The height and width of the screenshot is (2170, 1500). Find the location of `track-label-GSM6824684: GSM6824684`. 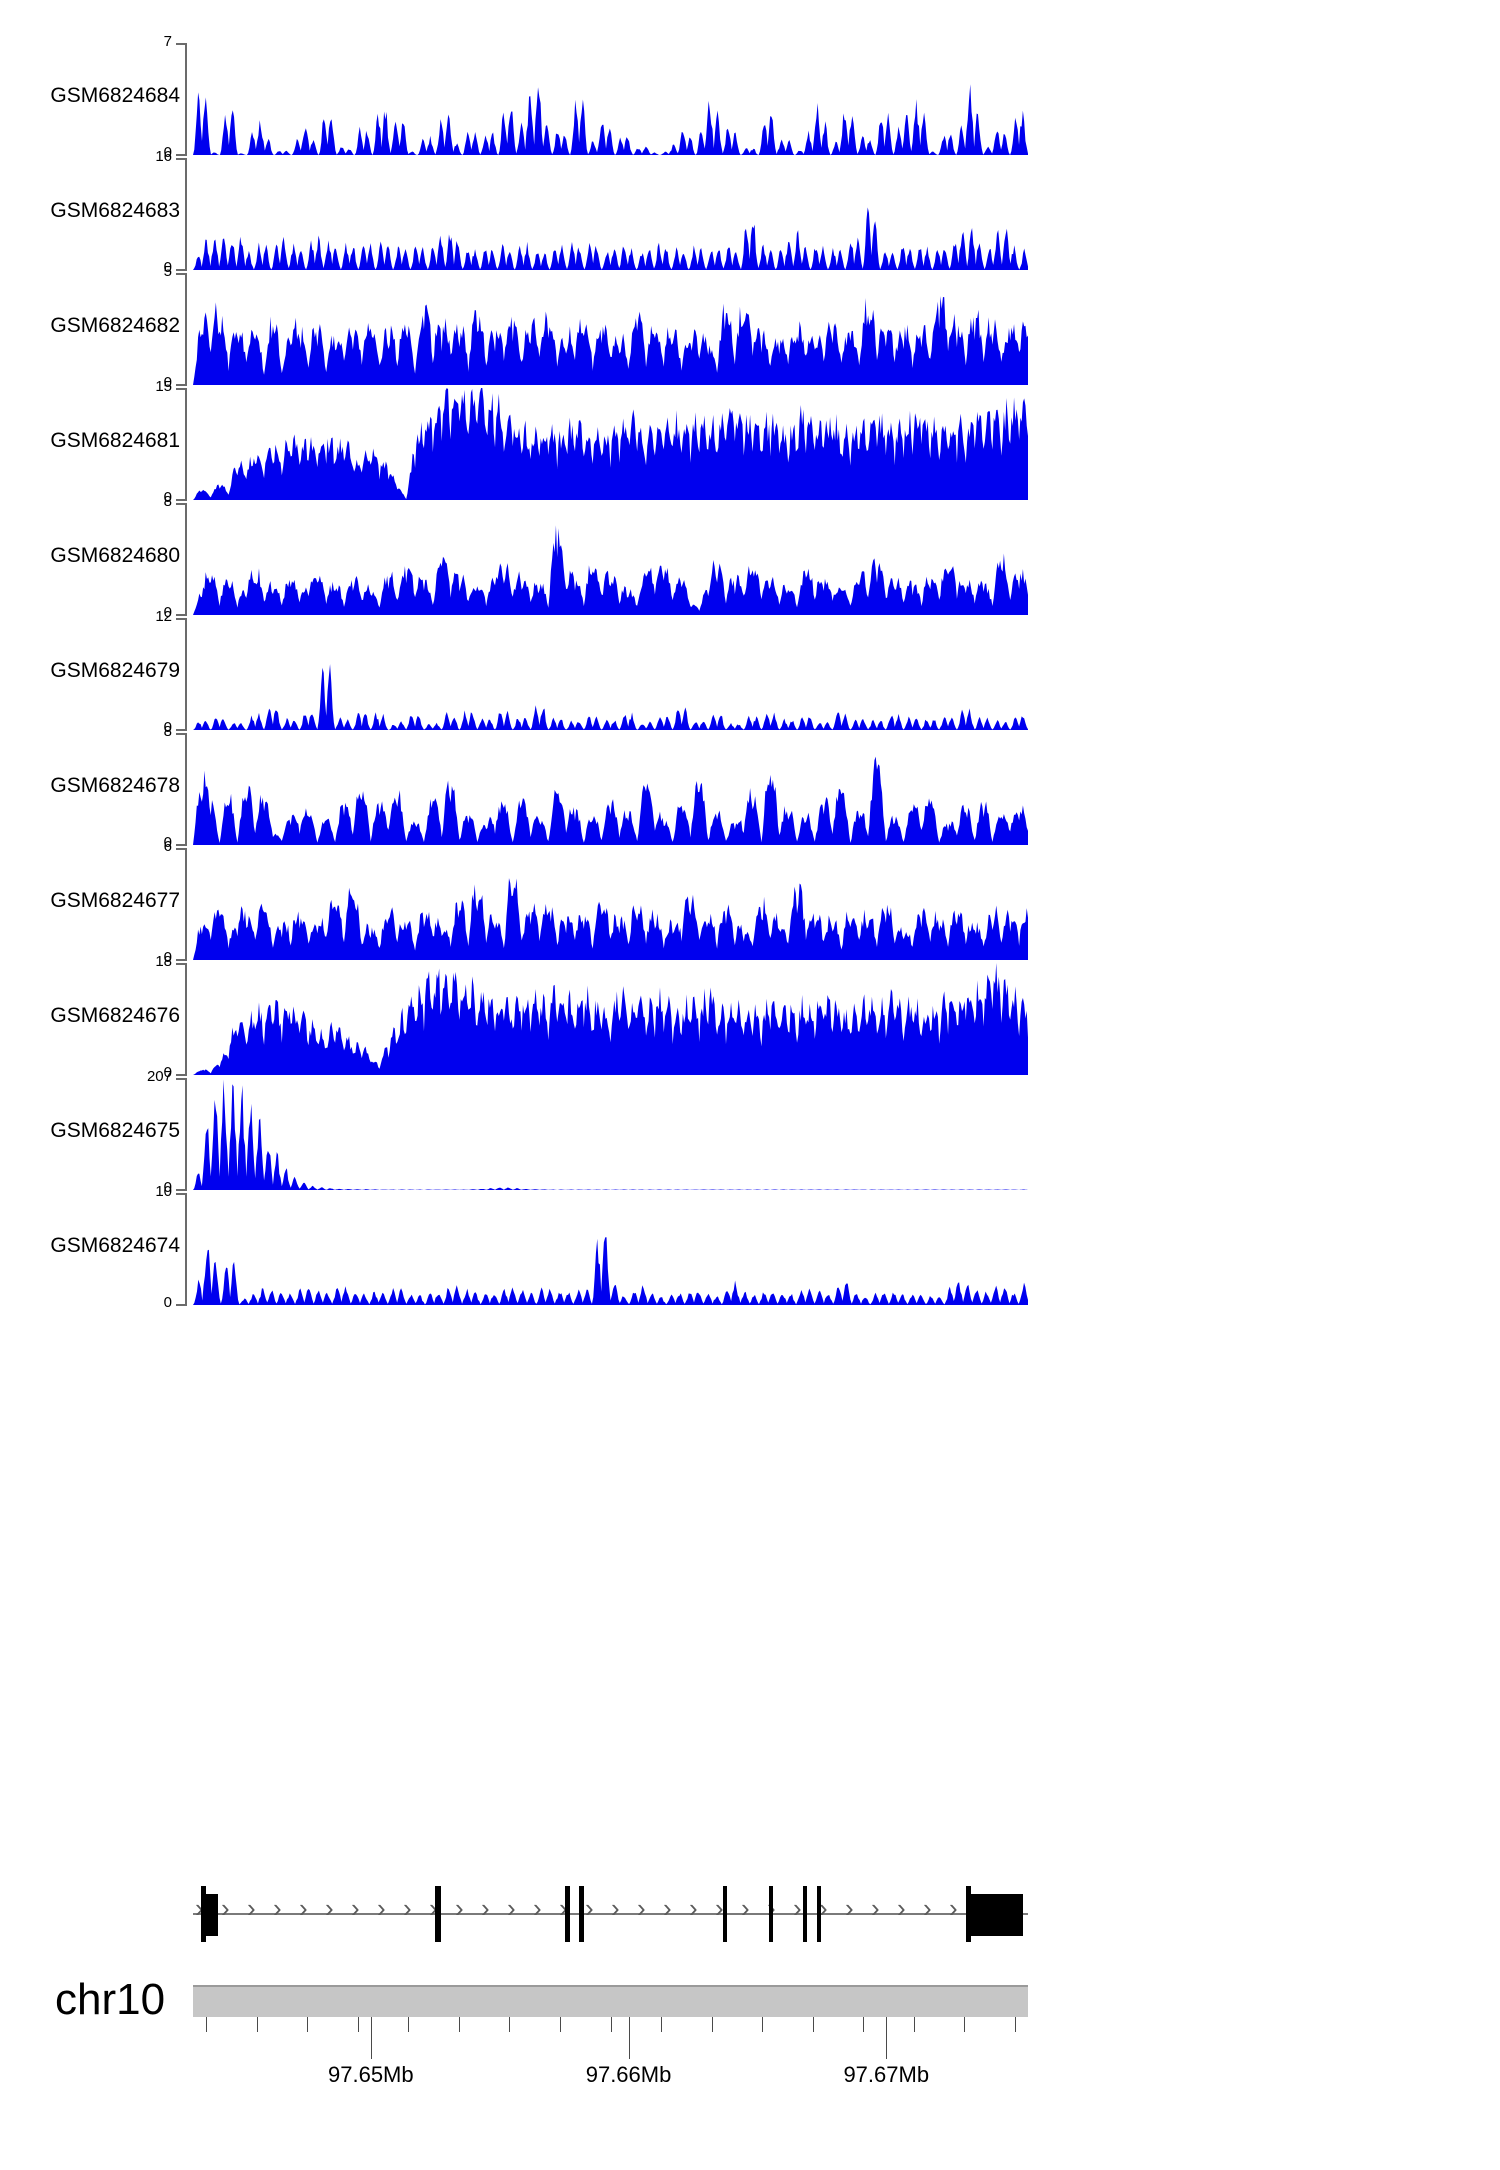

track-label-GSM6824684: GSM6824684 is located at coordinates (115, 95).